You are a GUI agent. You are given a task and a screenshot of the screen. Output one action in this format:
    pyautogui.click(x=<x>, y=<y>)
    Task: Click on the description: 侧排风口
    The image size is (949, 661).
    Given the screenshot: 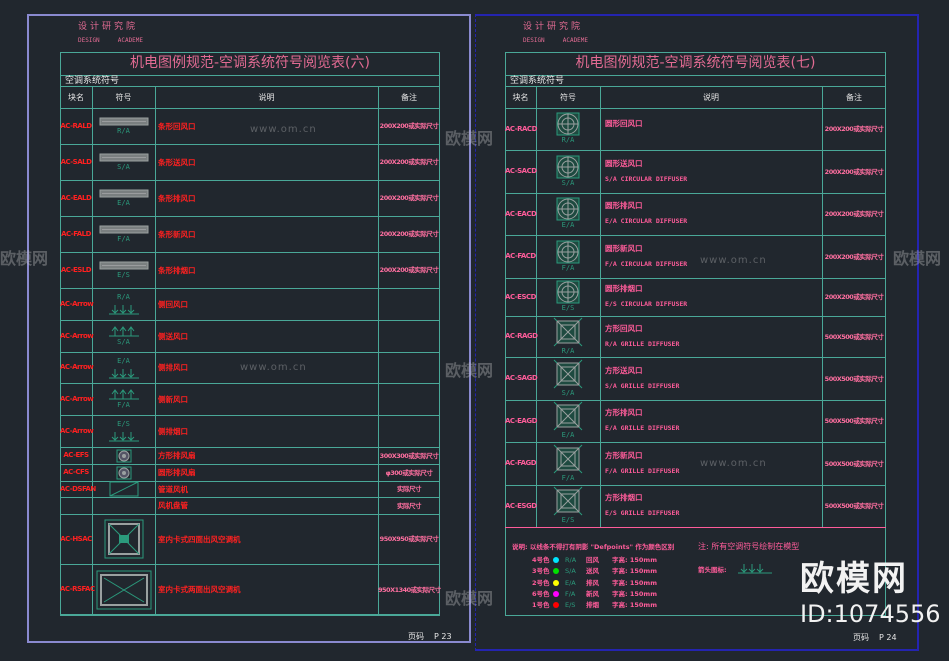 What is the action you would take?
    pyautogui.click(x=173, y=367)
    